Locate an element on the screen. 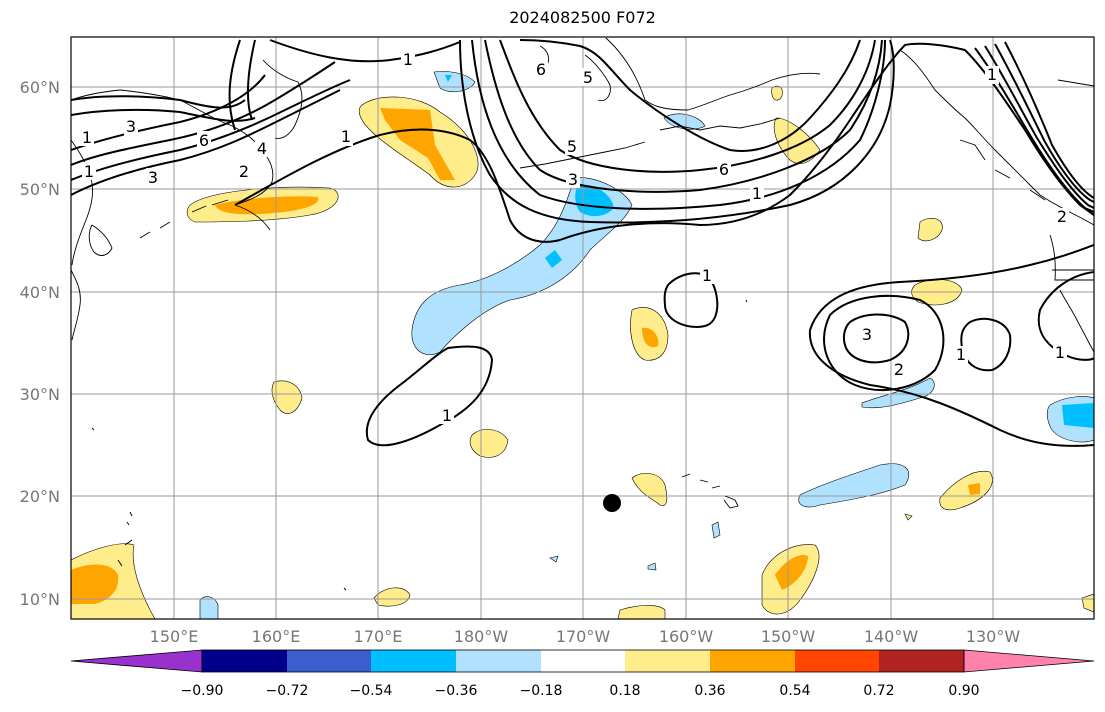 This screenshot has width=1105, height=712. lat-label: 10°N is located at coordinates (40, 599).